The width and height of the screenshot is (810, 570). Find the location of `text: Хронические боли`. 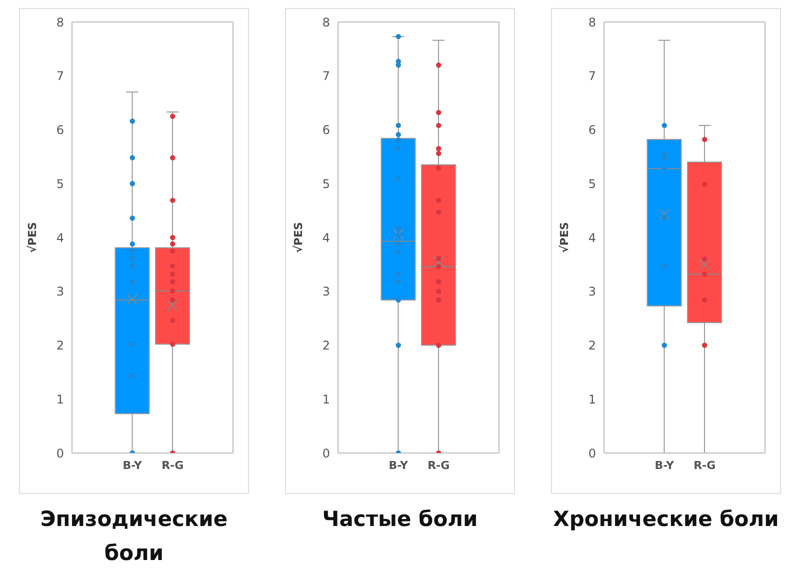

text: Хронические боли is located at coordinates (666, 519).